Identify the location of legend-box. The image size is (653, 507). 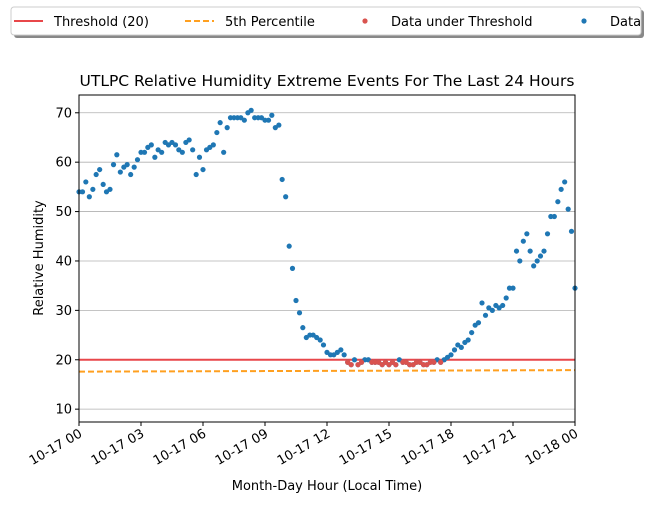
(326, 21).